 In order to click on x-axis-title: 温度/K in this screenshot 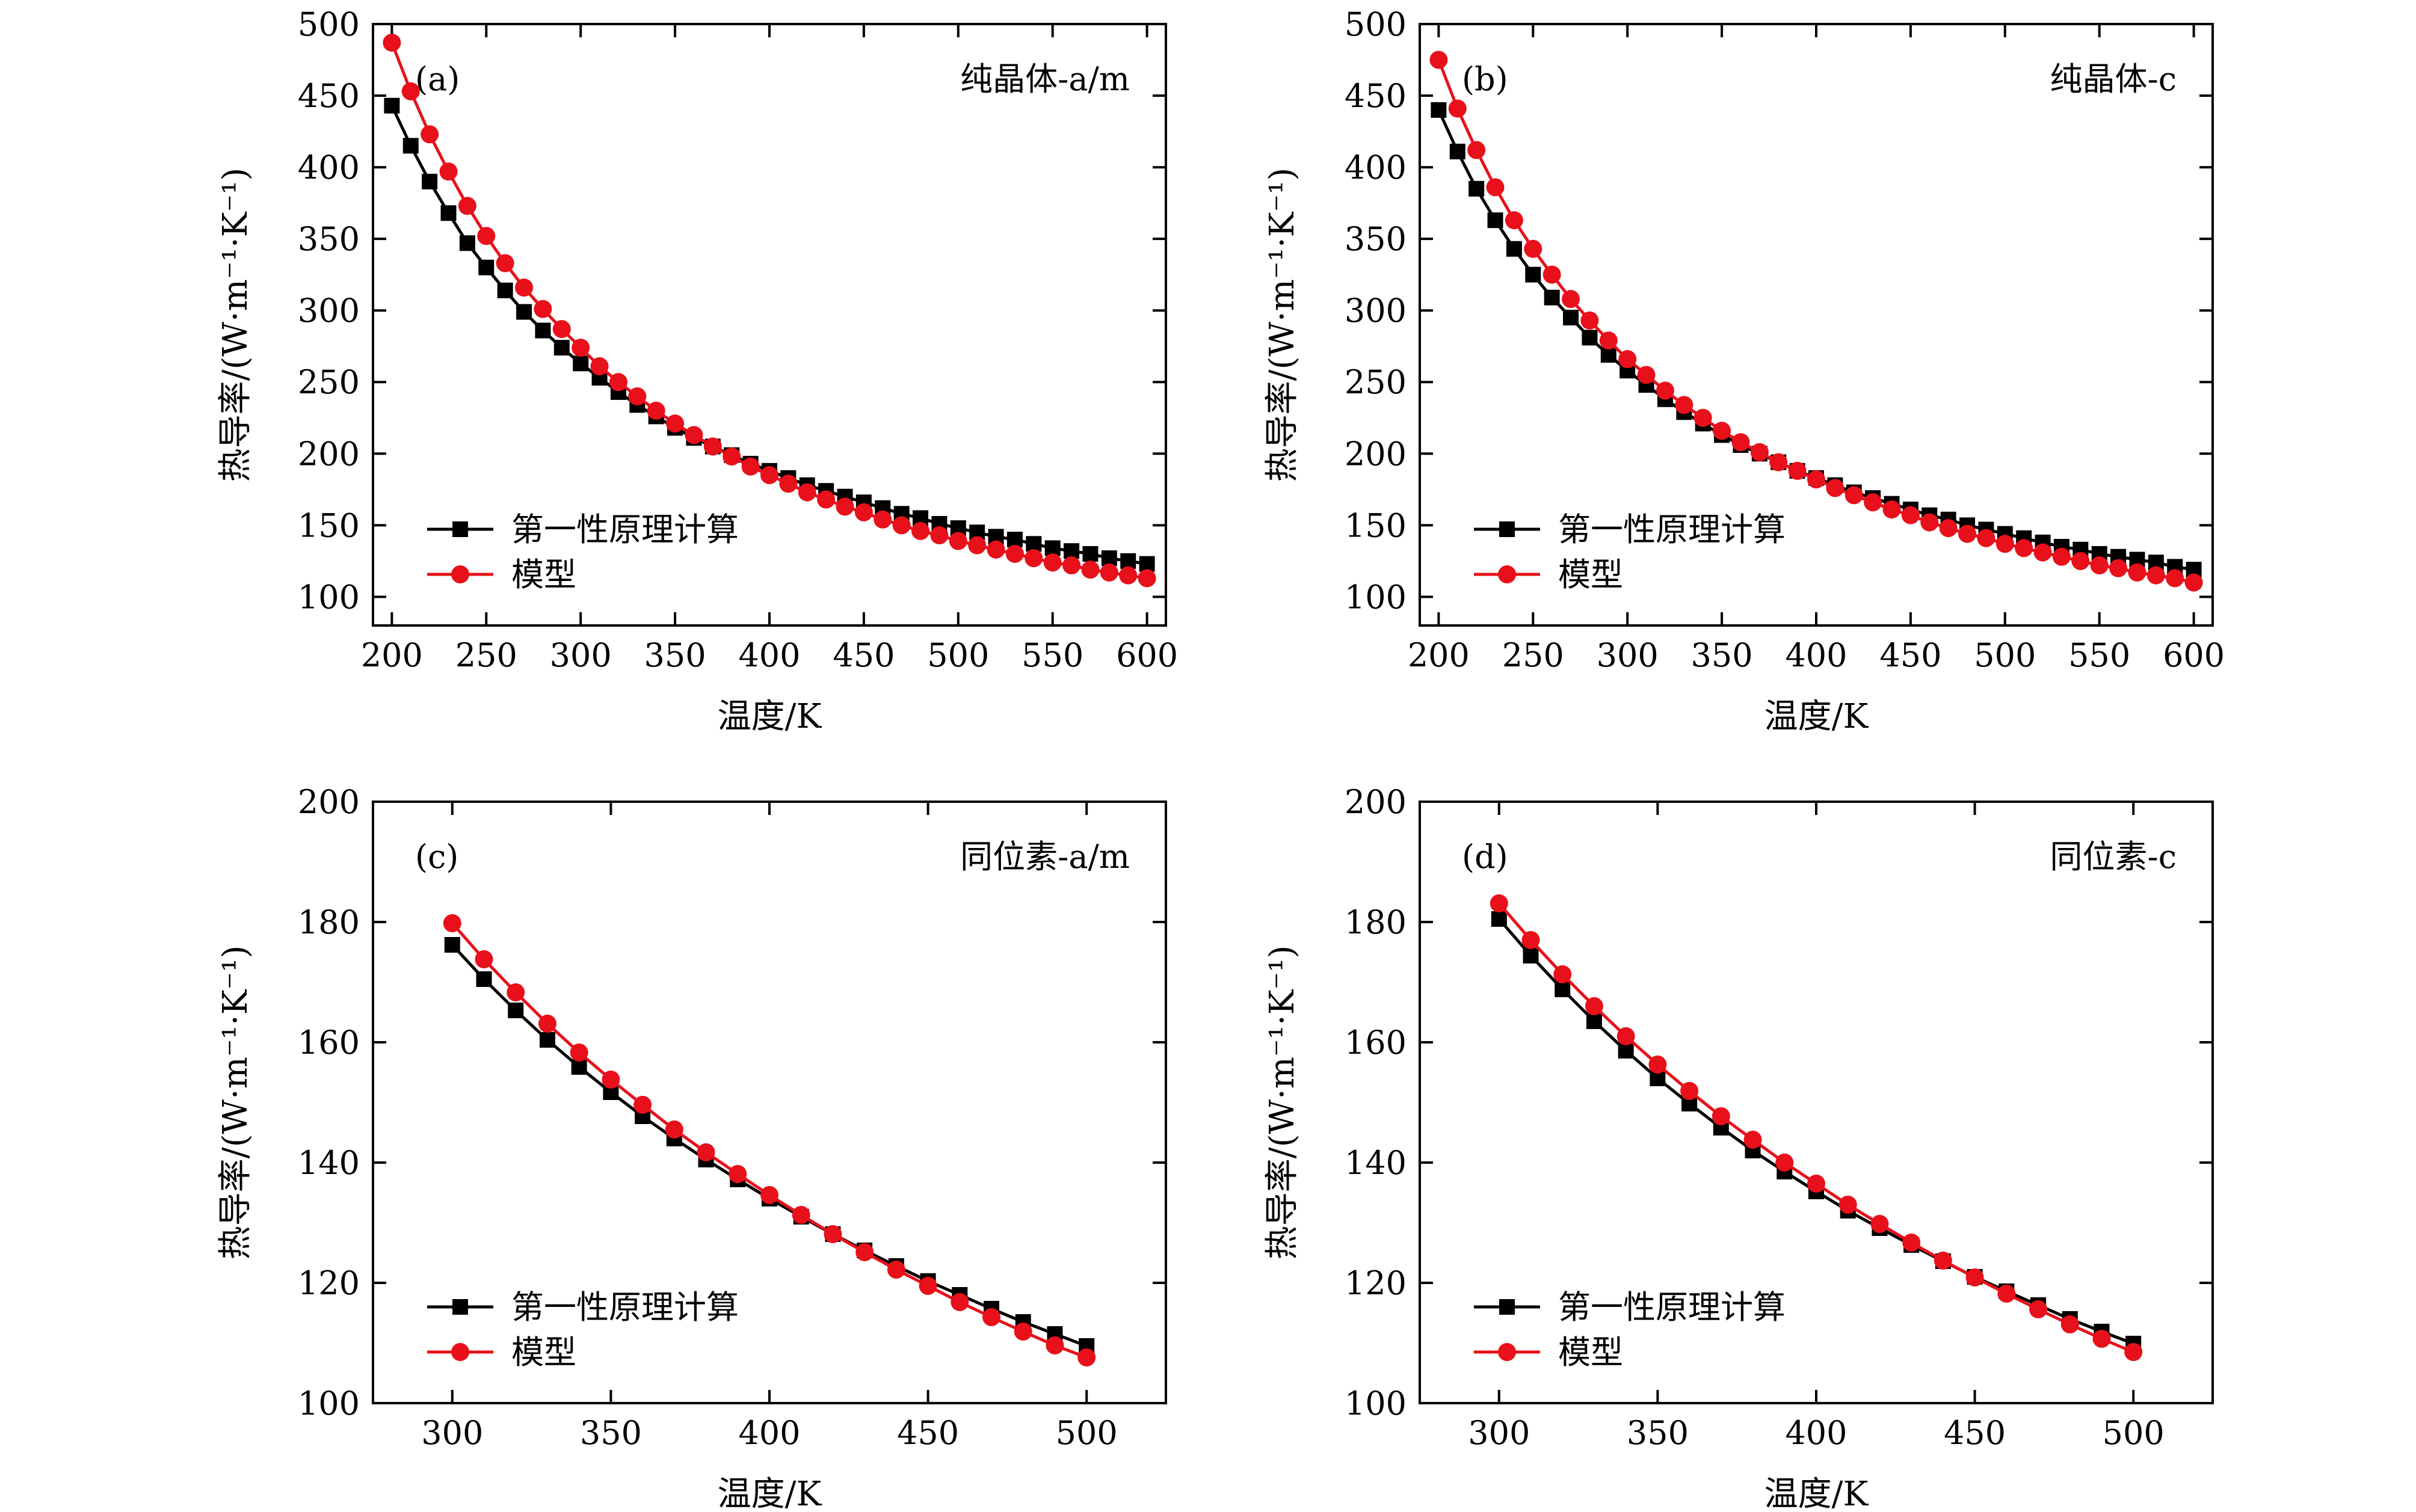, I will do `click(770, 1494)`.